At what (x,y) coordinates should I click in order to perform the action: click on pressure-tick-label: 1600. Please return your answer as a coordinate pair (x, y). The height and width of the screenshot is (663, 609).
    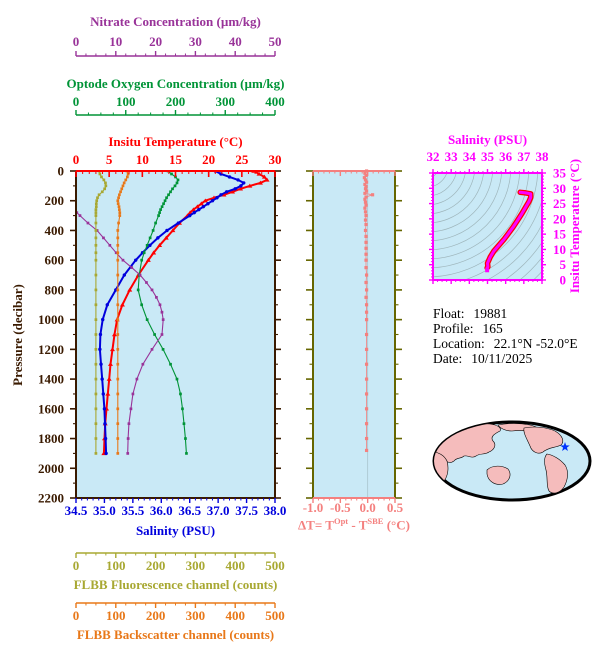
    Looking at the image, I should click on (51, 408).